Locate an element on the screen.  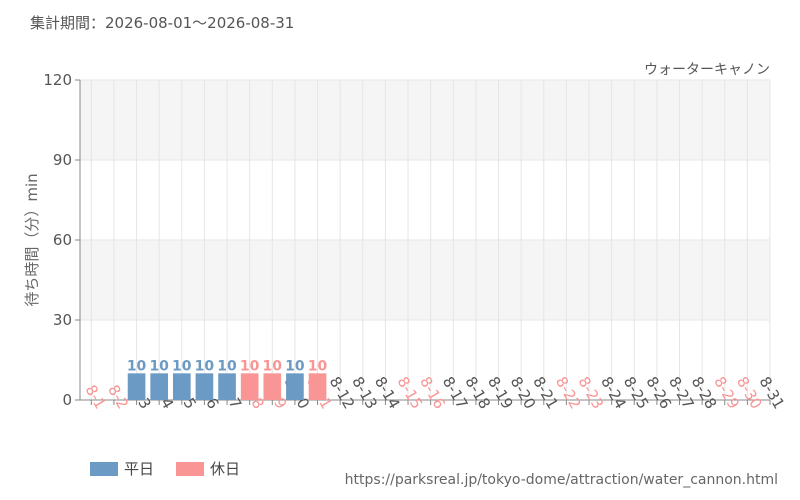
legend: 平日 休日 is located at coordinates (165, 468).